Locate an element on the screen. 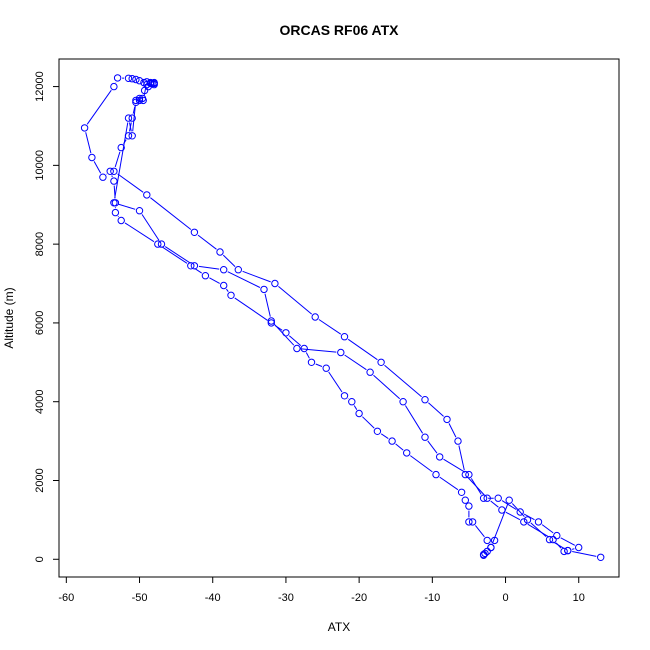 The image size is (650, 650). x-tick-label: -60 is located at coordinates (66, 598).